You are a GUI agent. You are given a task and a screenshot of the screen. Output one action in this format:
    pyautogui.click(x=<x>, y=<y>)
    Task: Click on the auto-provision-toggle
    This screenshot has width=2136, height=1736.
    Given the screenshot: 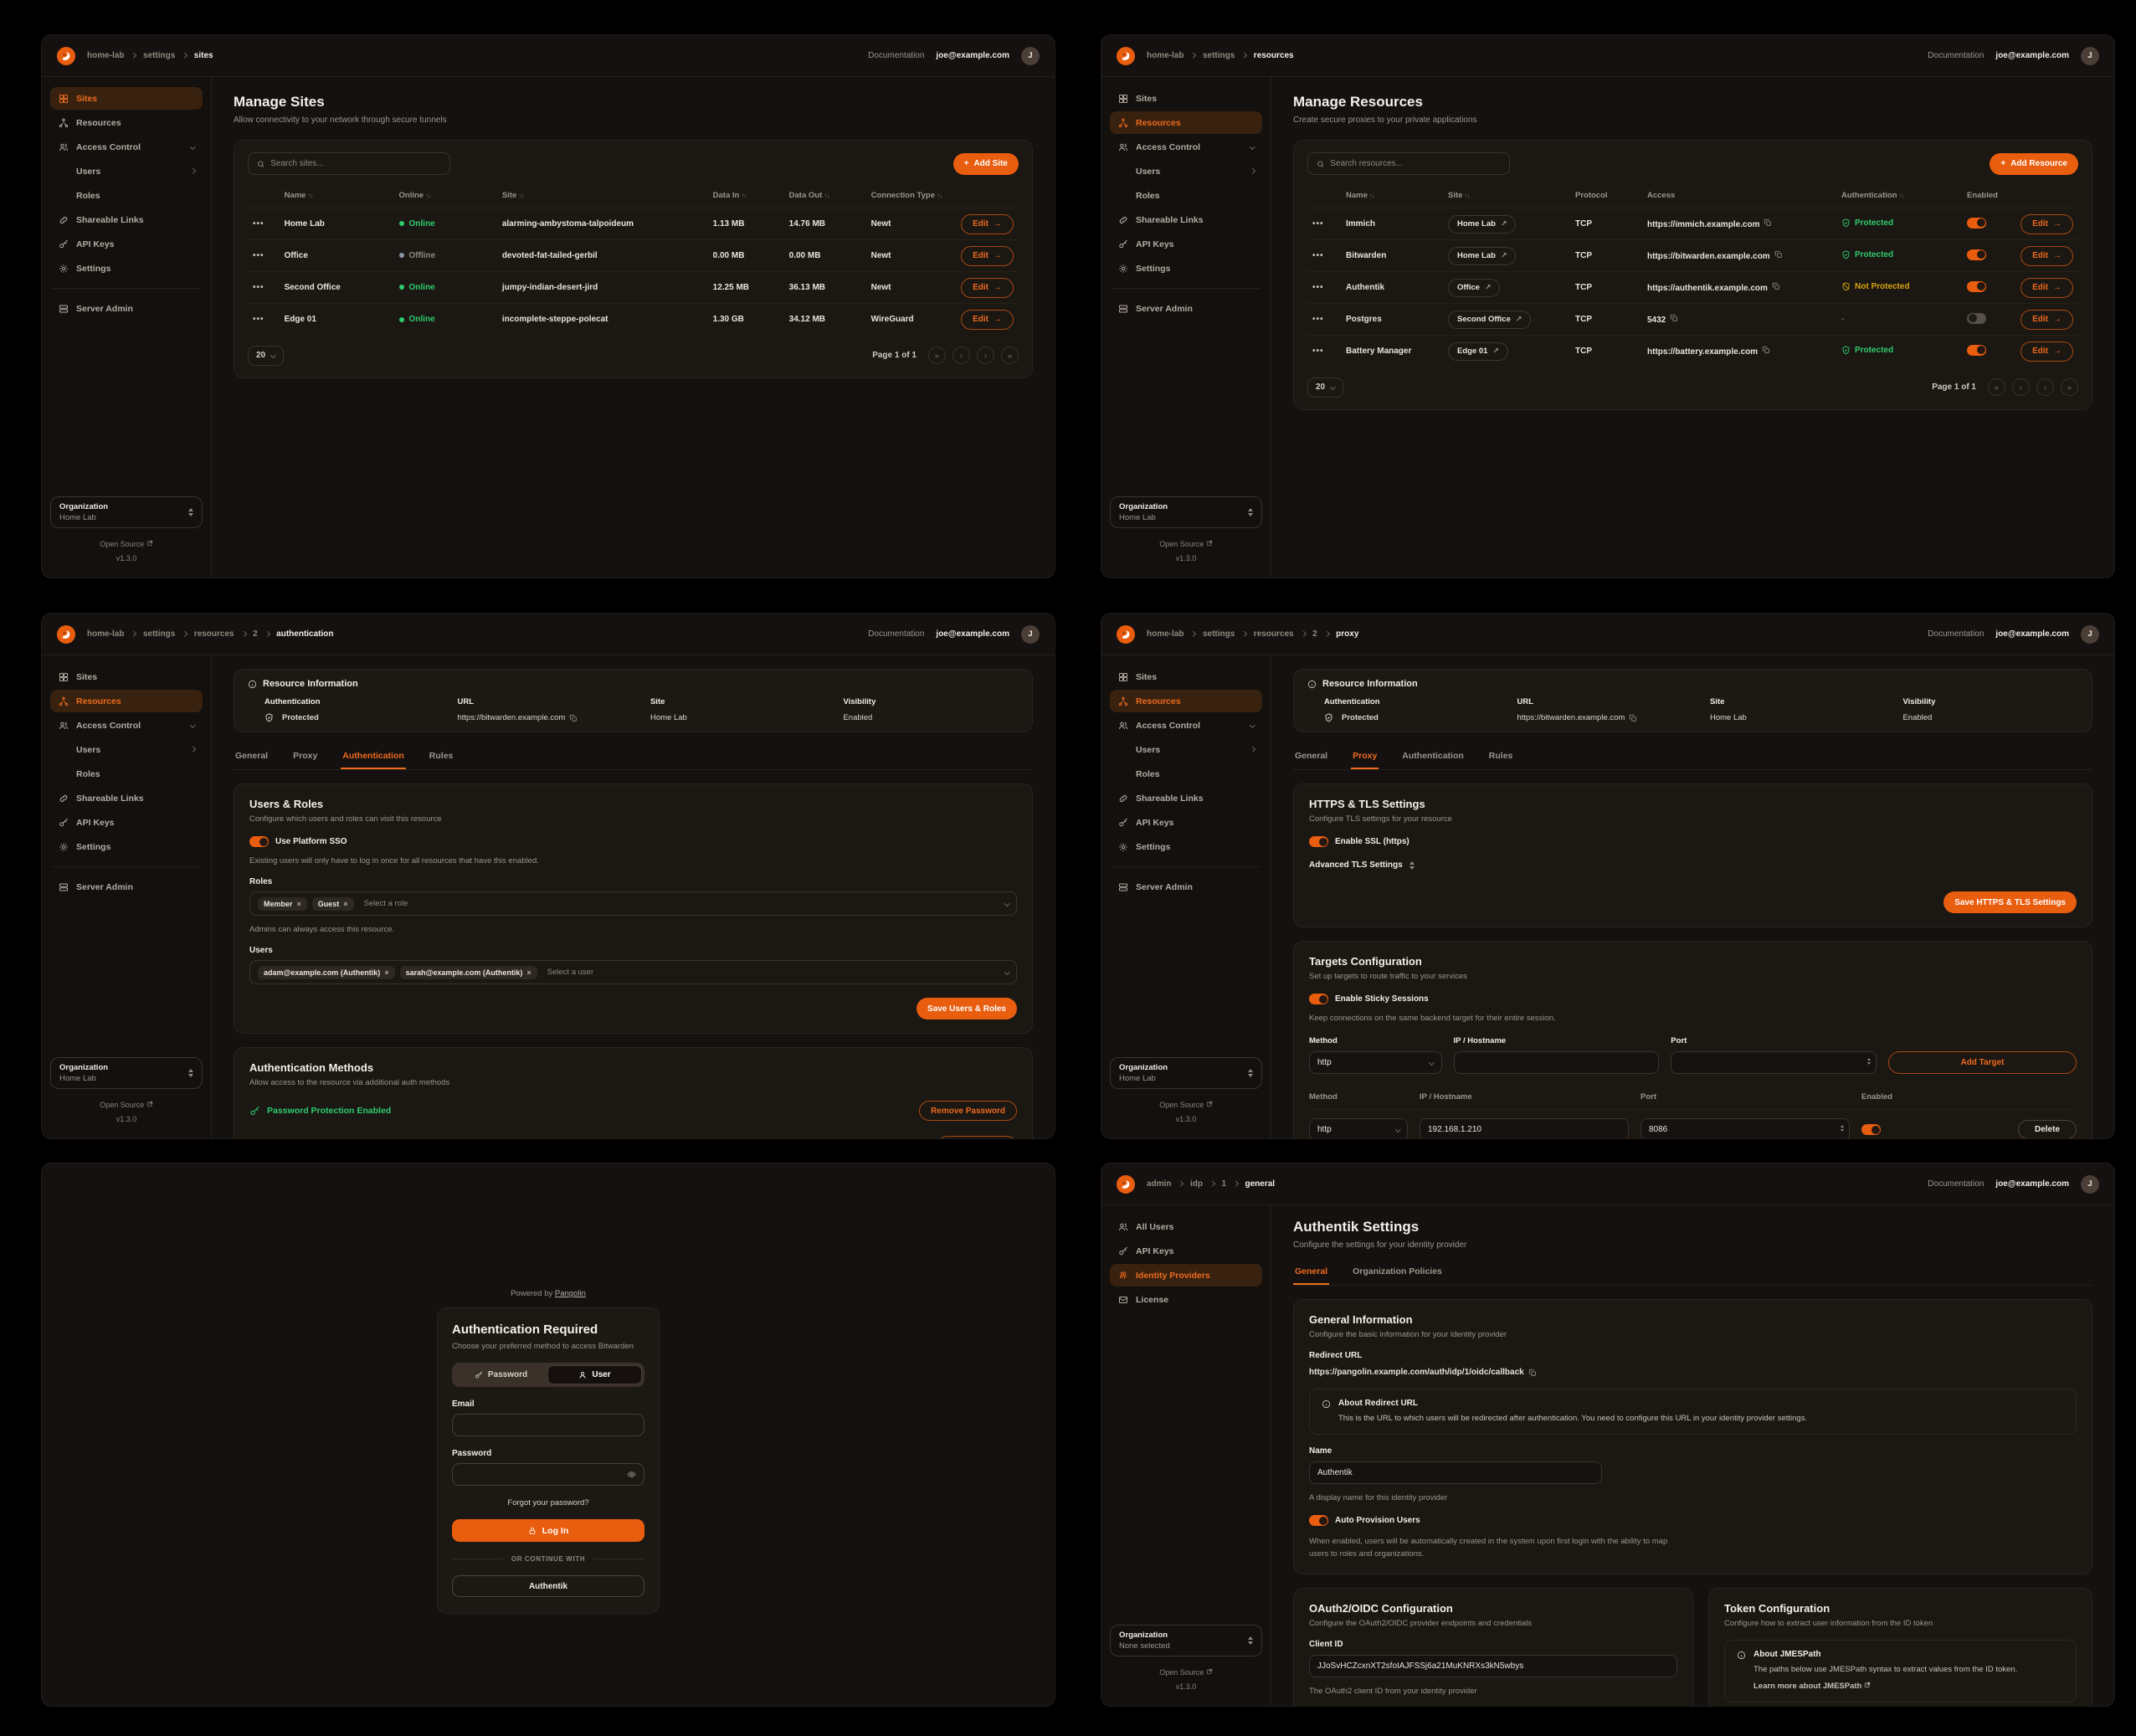 What is the action you would take?
    pyautogui.click(x=1319, y=1520)
    